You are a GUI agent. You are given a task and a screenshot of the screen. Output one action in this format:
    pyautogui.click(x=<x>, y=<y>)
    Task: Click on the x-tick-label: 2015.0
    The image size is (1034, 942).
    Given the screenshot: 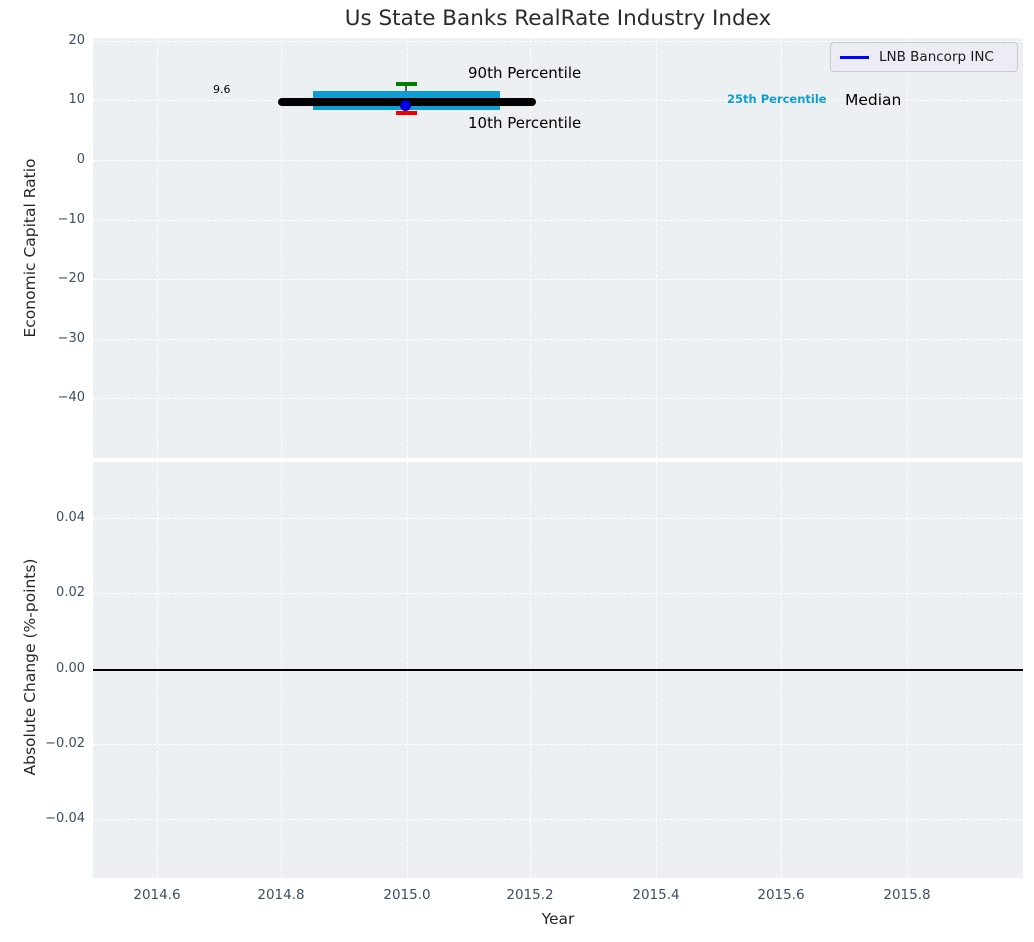 What is the action you would take?
    pyautogui.click(x=407, y=895)
    